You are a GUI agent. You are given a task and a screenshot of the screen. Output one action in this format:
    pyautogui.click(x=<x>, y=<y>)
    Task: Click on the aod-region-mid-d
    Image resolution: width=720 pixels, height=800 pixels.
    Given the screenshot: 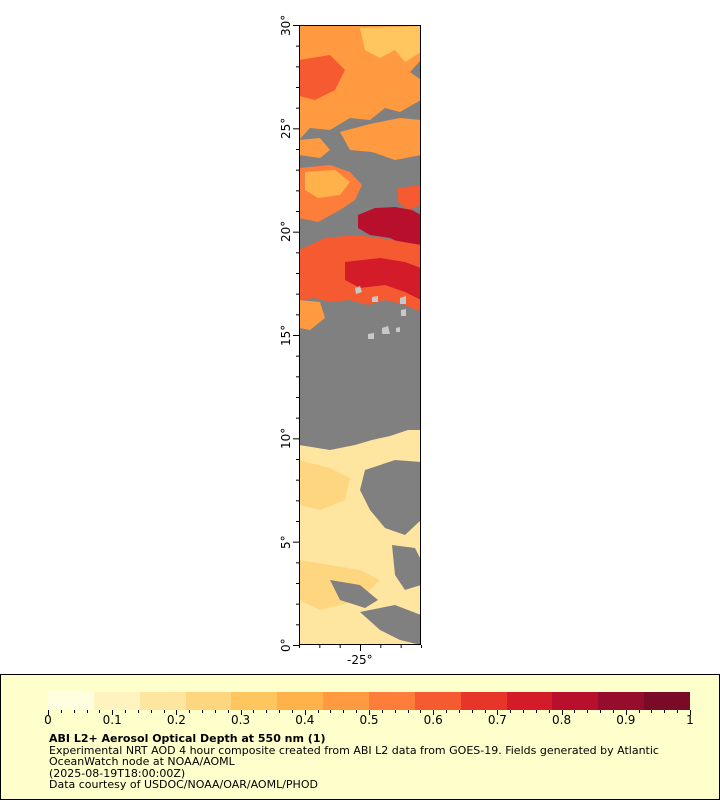 What is the action you would take?
    pyautogui.click(x=312, y=315)
    